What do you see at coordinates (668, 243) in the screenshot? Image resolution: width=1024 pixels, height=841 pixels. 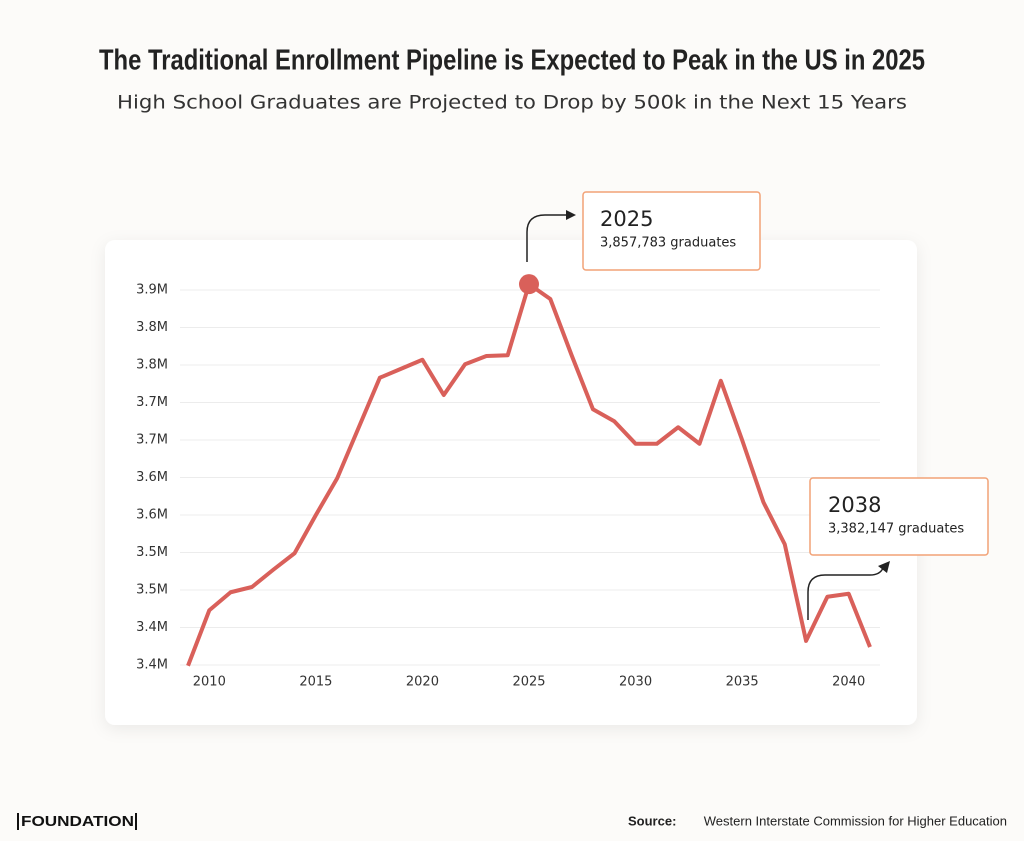 I see `annotation-text: 3,857,783 graduates` at bounding box center [668, 243].